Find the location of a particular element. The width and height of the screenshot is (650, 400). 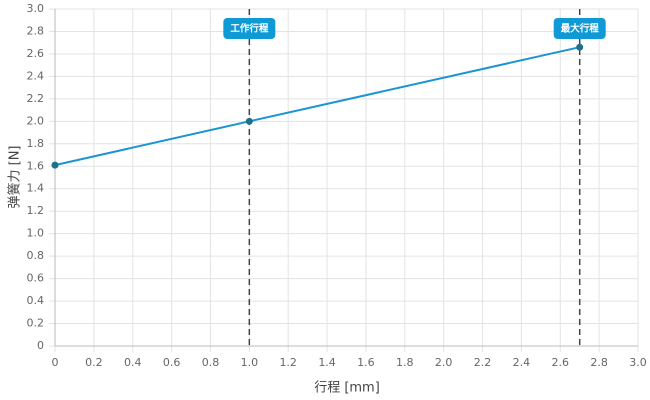

x-tick-label: 0.6 is located at coordinates (172, 362).